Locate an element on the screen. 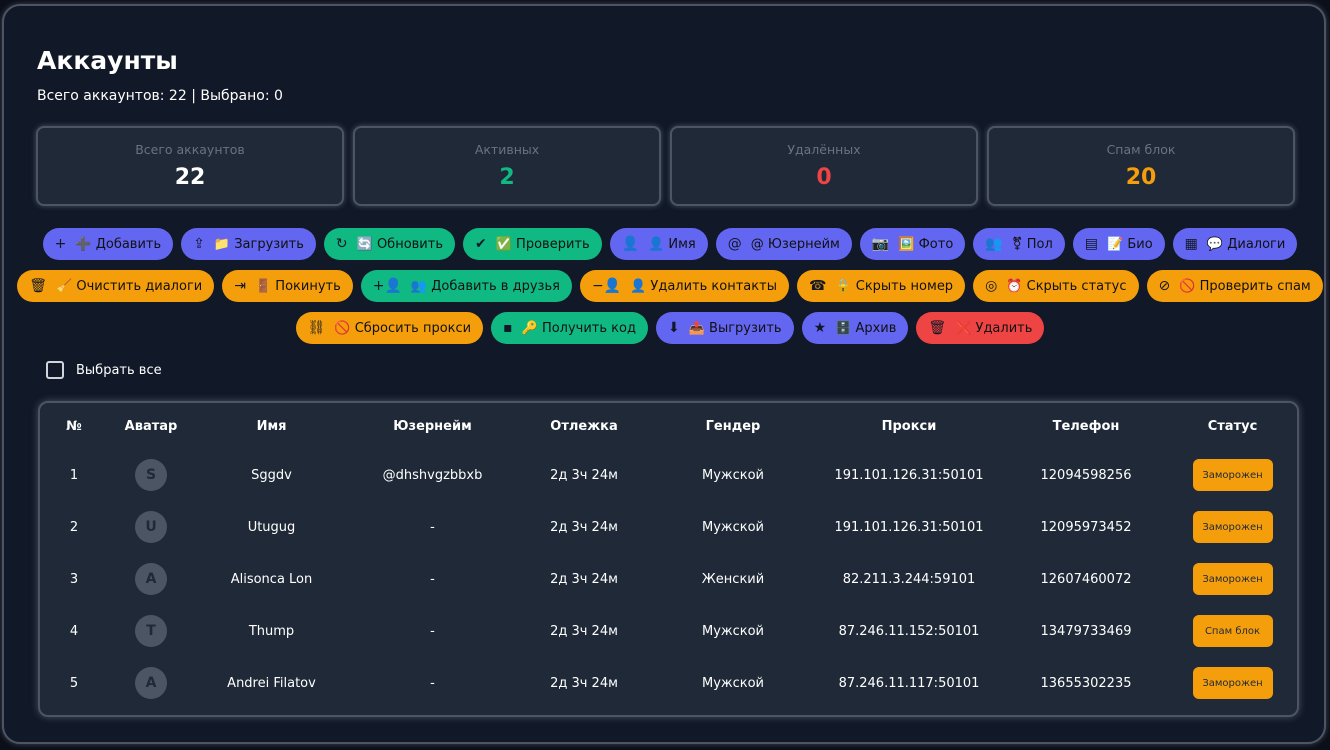 The height and width of the screenshot is (750, 1330). button-label: 👤 Имя is located at coordinates (672, 244).